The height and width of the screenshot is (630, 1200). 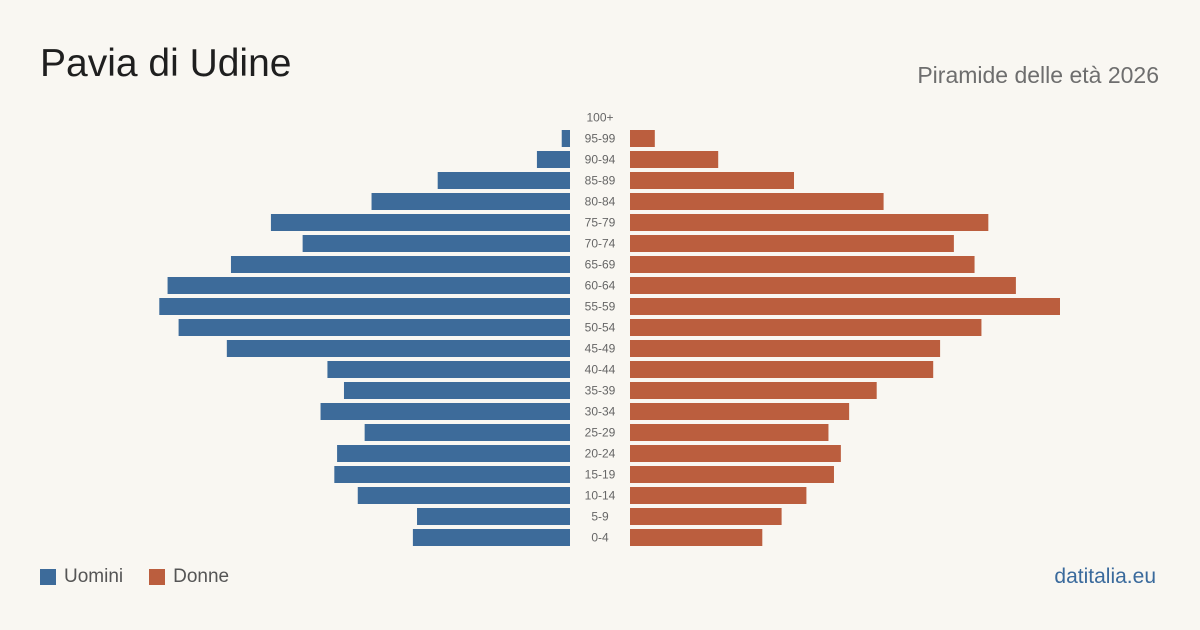 What do you see at coordinates (599, 118) in the screenshot?
I see `age-label-100+: 100+` at bounding box center [599, 118].